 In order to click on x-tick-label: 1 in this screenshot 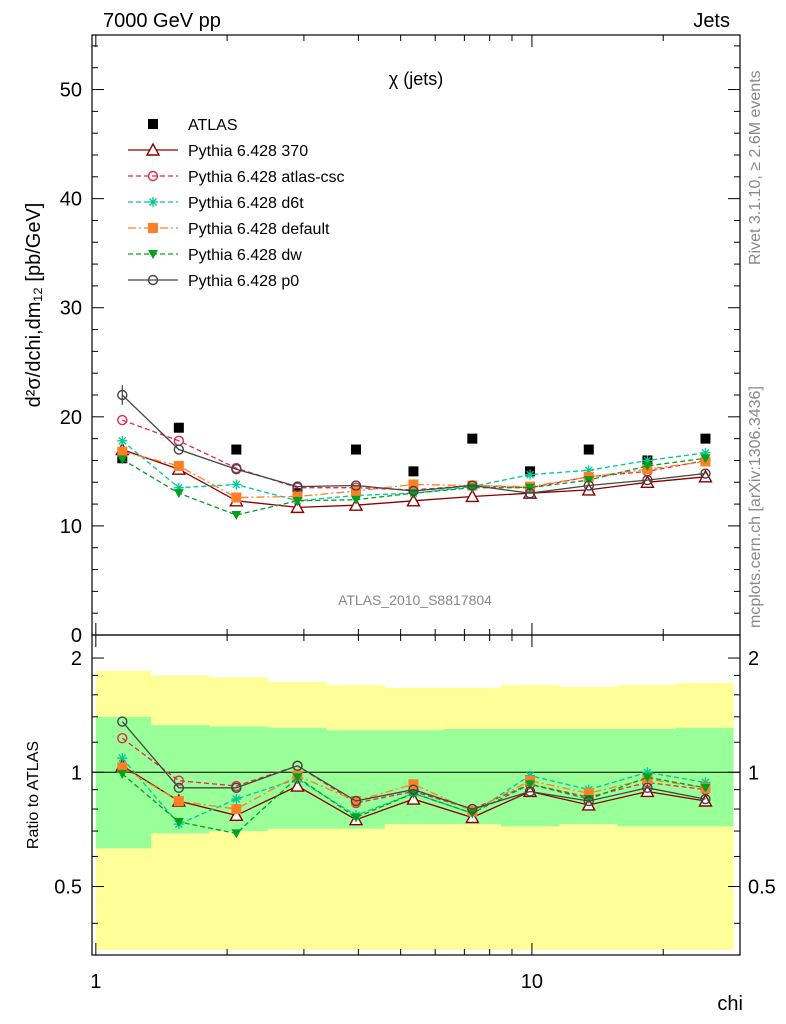, I will do `click(95, 982)`.